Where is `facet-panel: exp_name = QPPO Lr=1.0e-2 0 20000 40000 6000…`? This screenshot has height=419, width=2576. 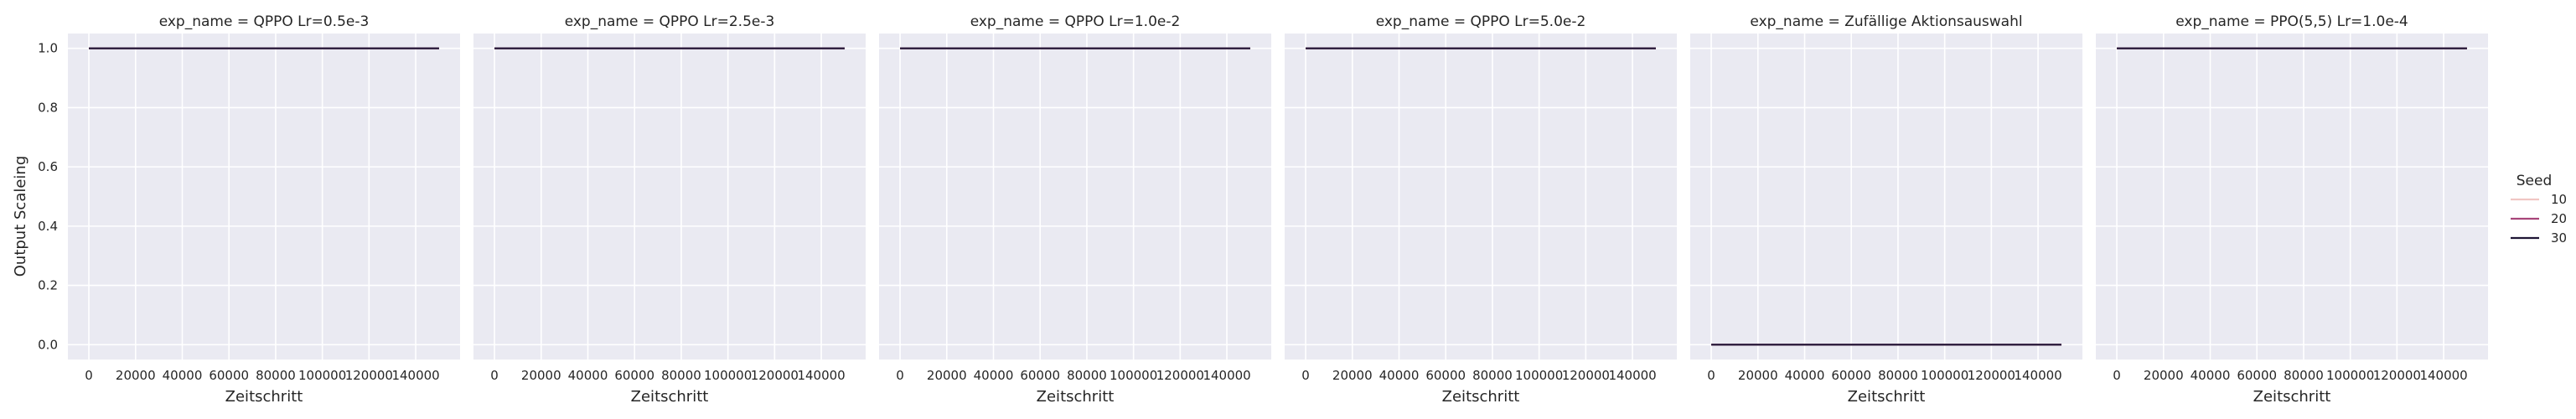 facet-panel: exp_name = QPPO Lr=1.0e-2 0 20000 40000 6000… is located at coordinates (1075, 209).